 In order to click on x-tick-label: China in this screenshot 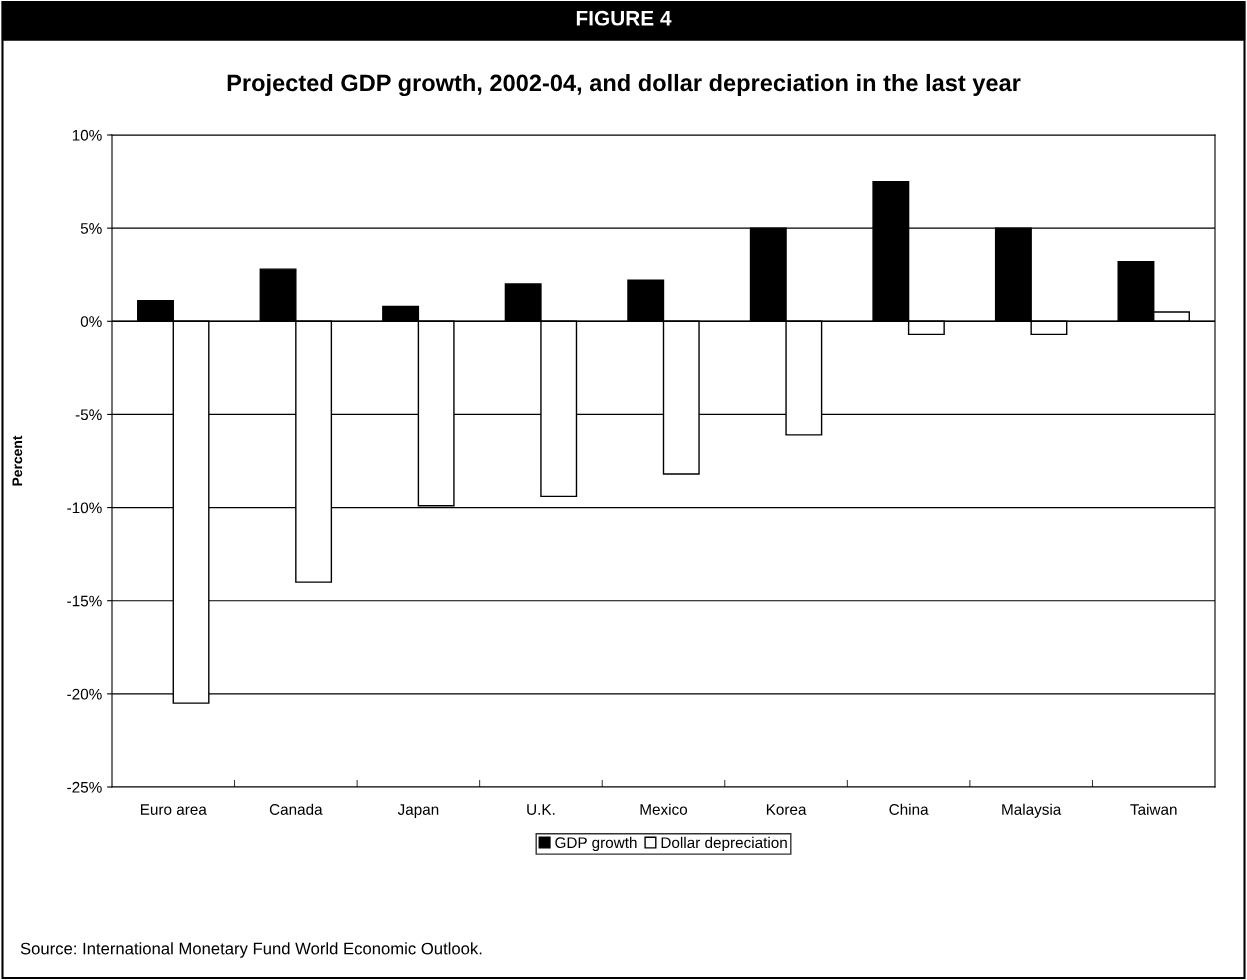, I will do `click(909, 809)`.